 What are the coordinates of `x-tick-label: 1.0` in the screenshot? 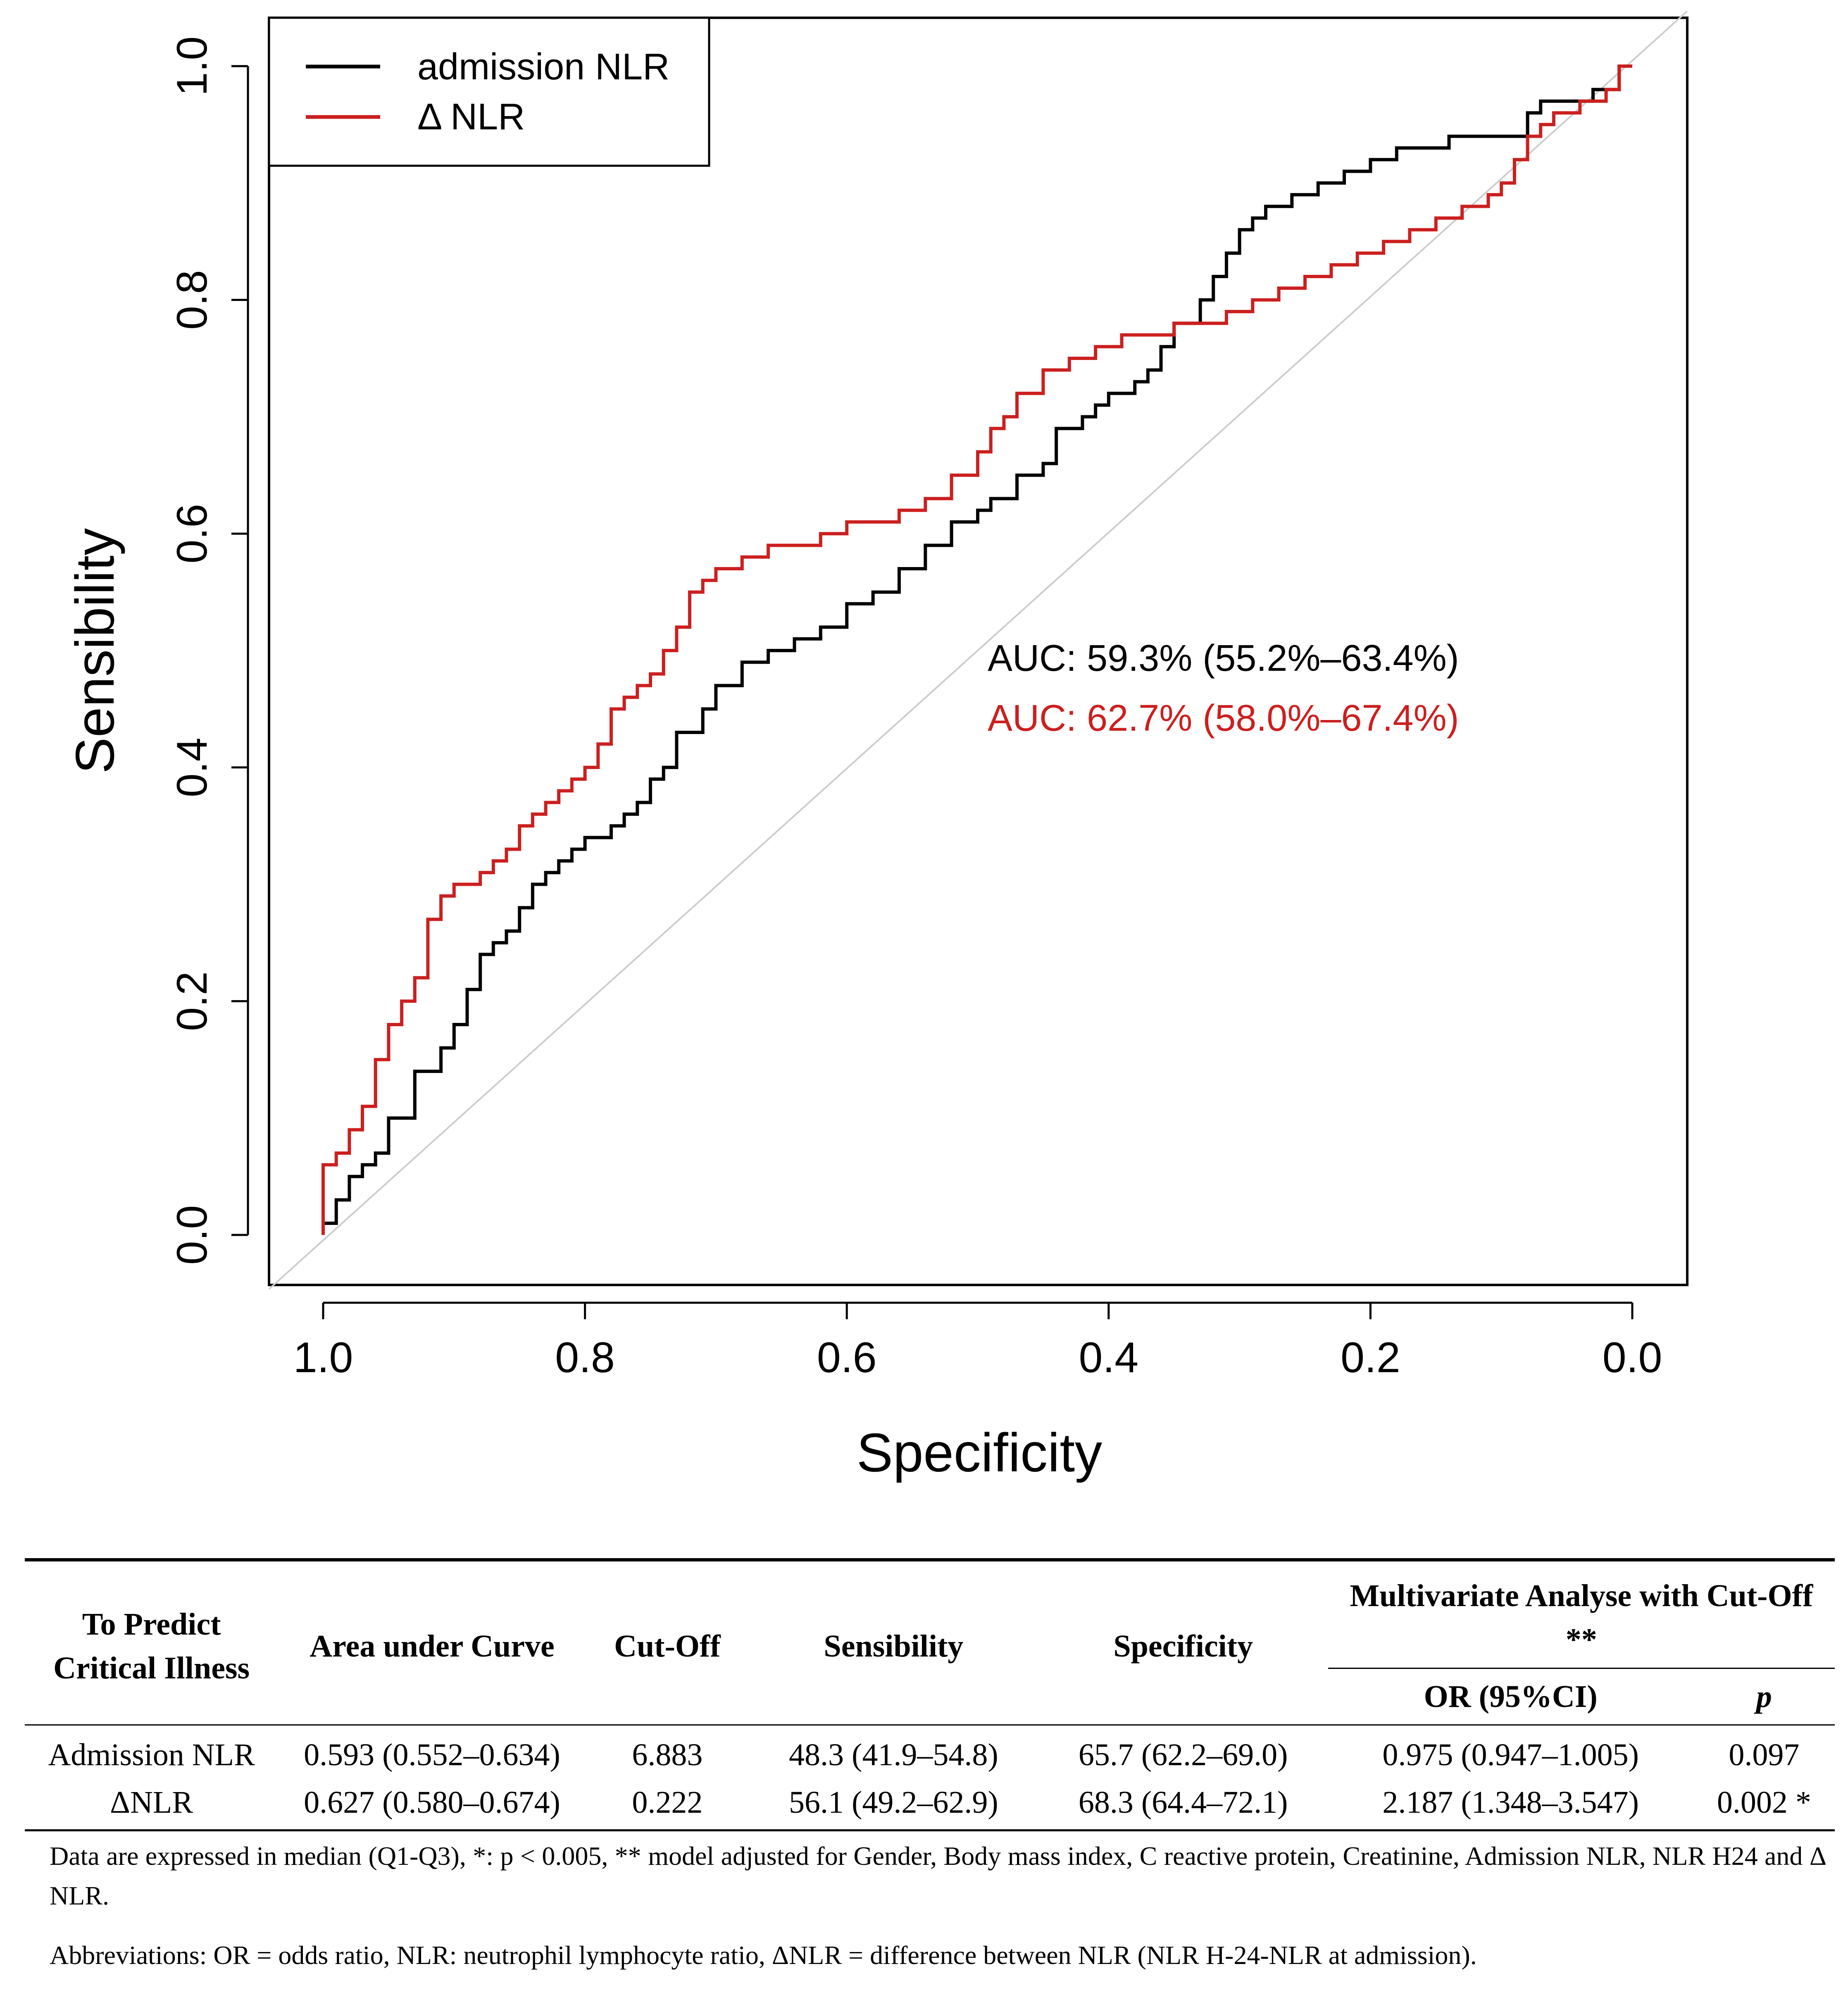 It's located at (323, 1358).